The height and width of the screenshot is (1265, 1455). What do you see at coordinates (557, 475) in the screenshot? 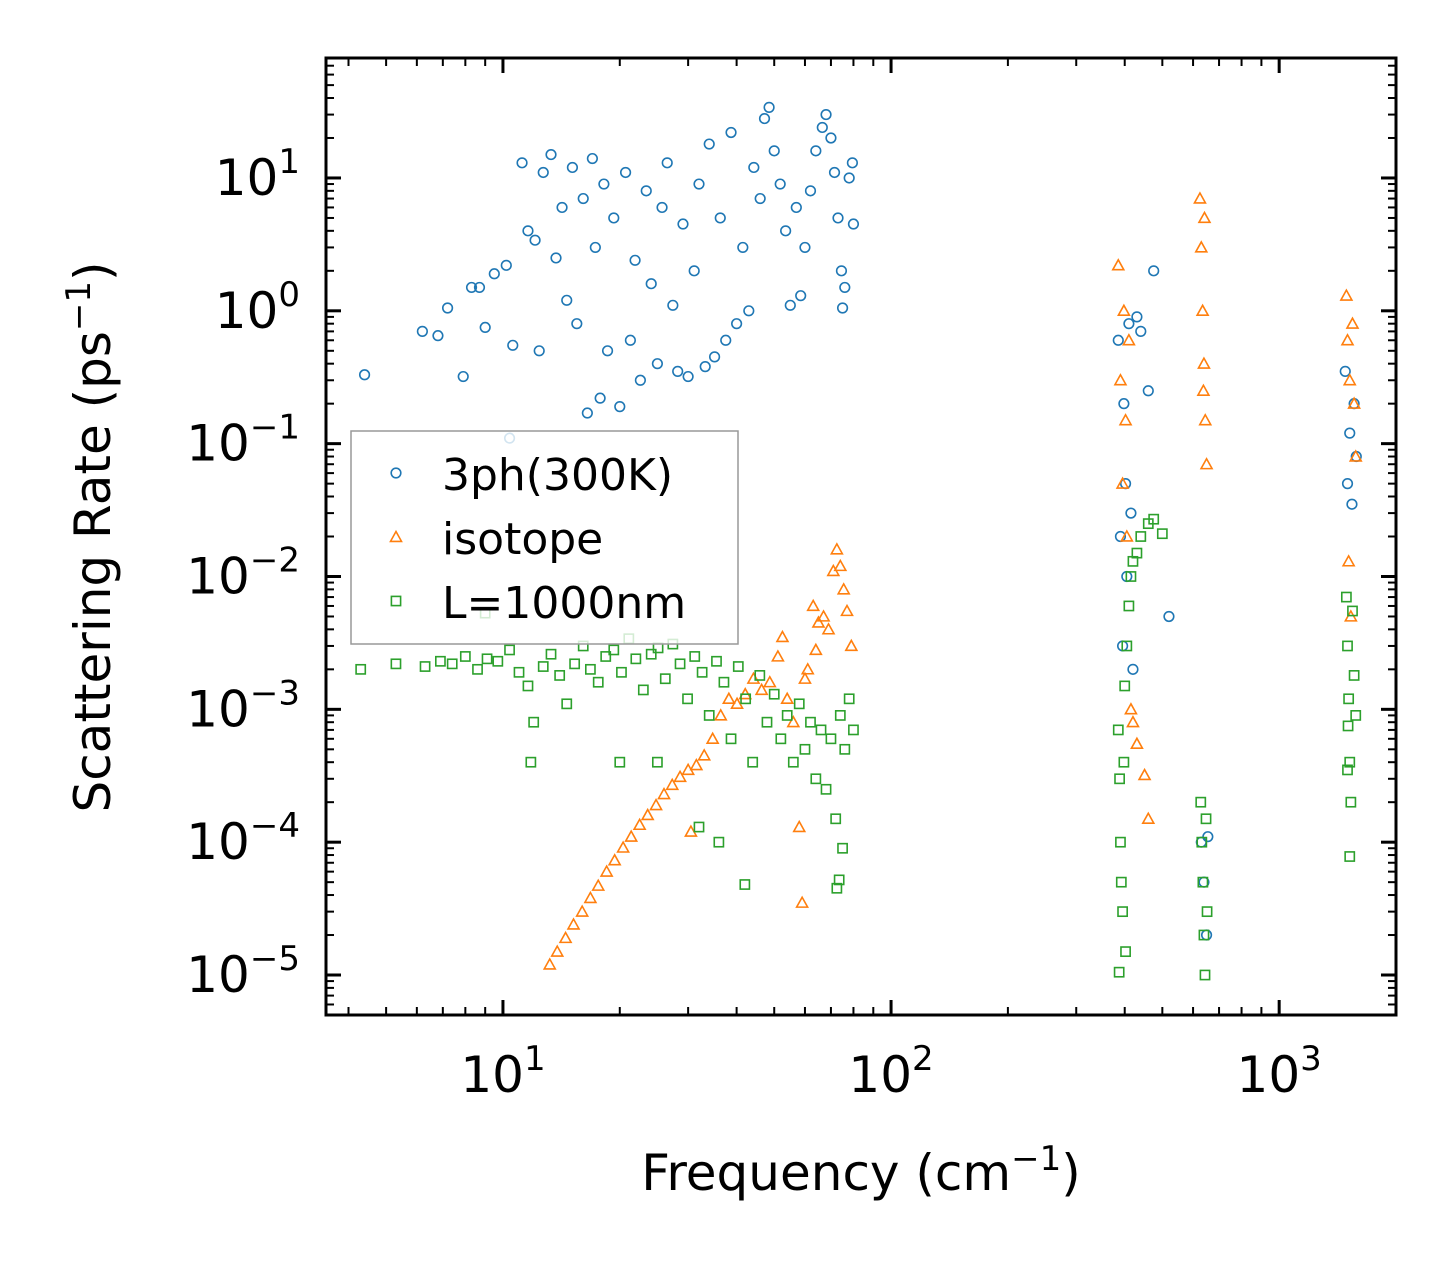
I see `legend-label: 3ph(300K)` at bounding box center [557, 475].